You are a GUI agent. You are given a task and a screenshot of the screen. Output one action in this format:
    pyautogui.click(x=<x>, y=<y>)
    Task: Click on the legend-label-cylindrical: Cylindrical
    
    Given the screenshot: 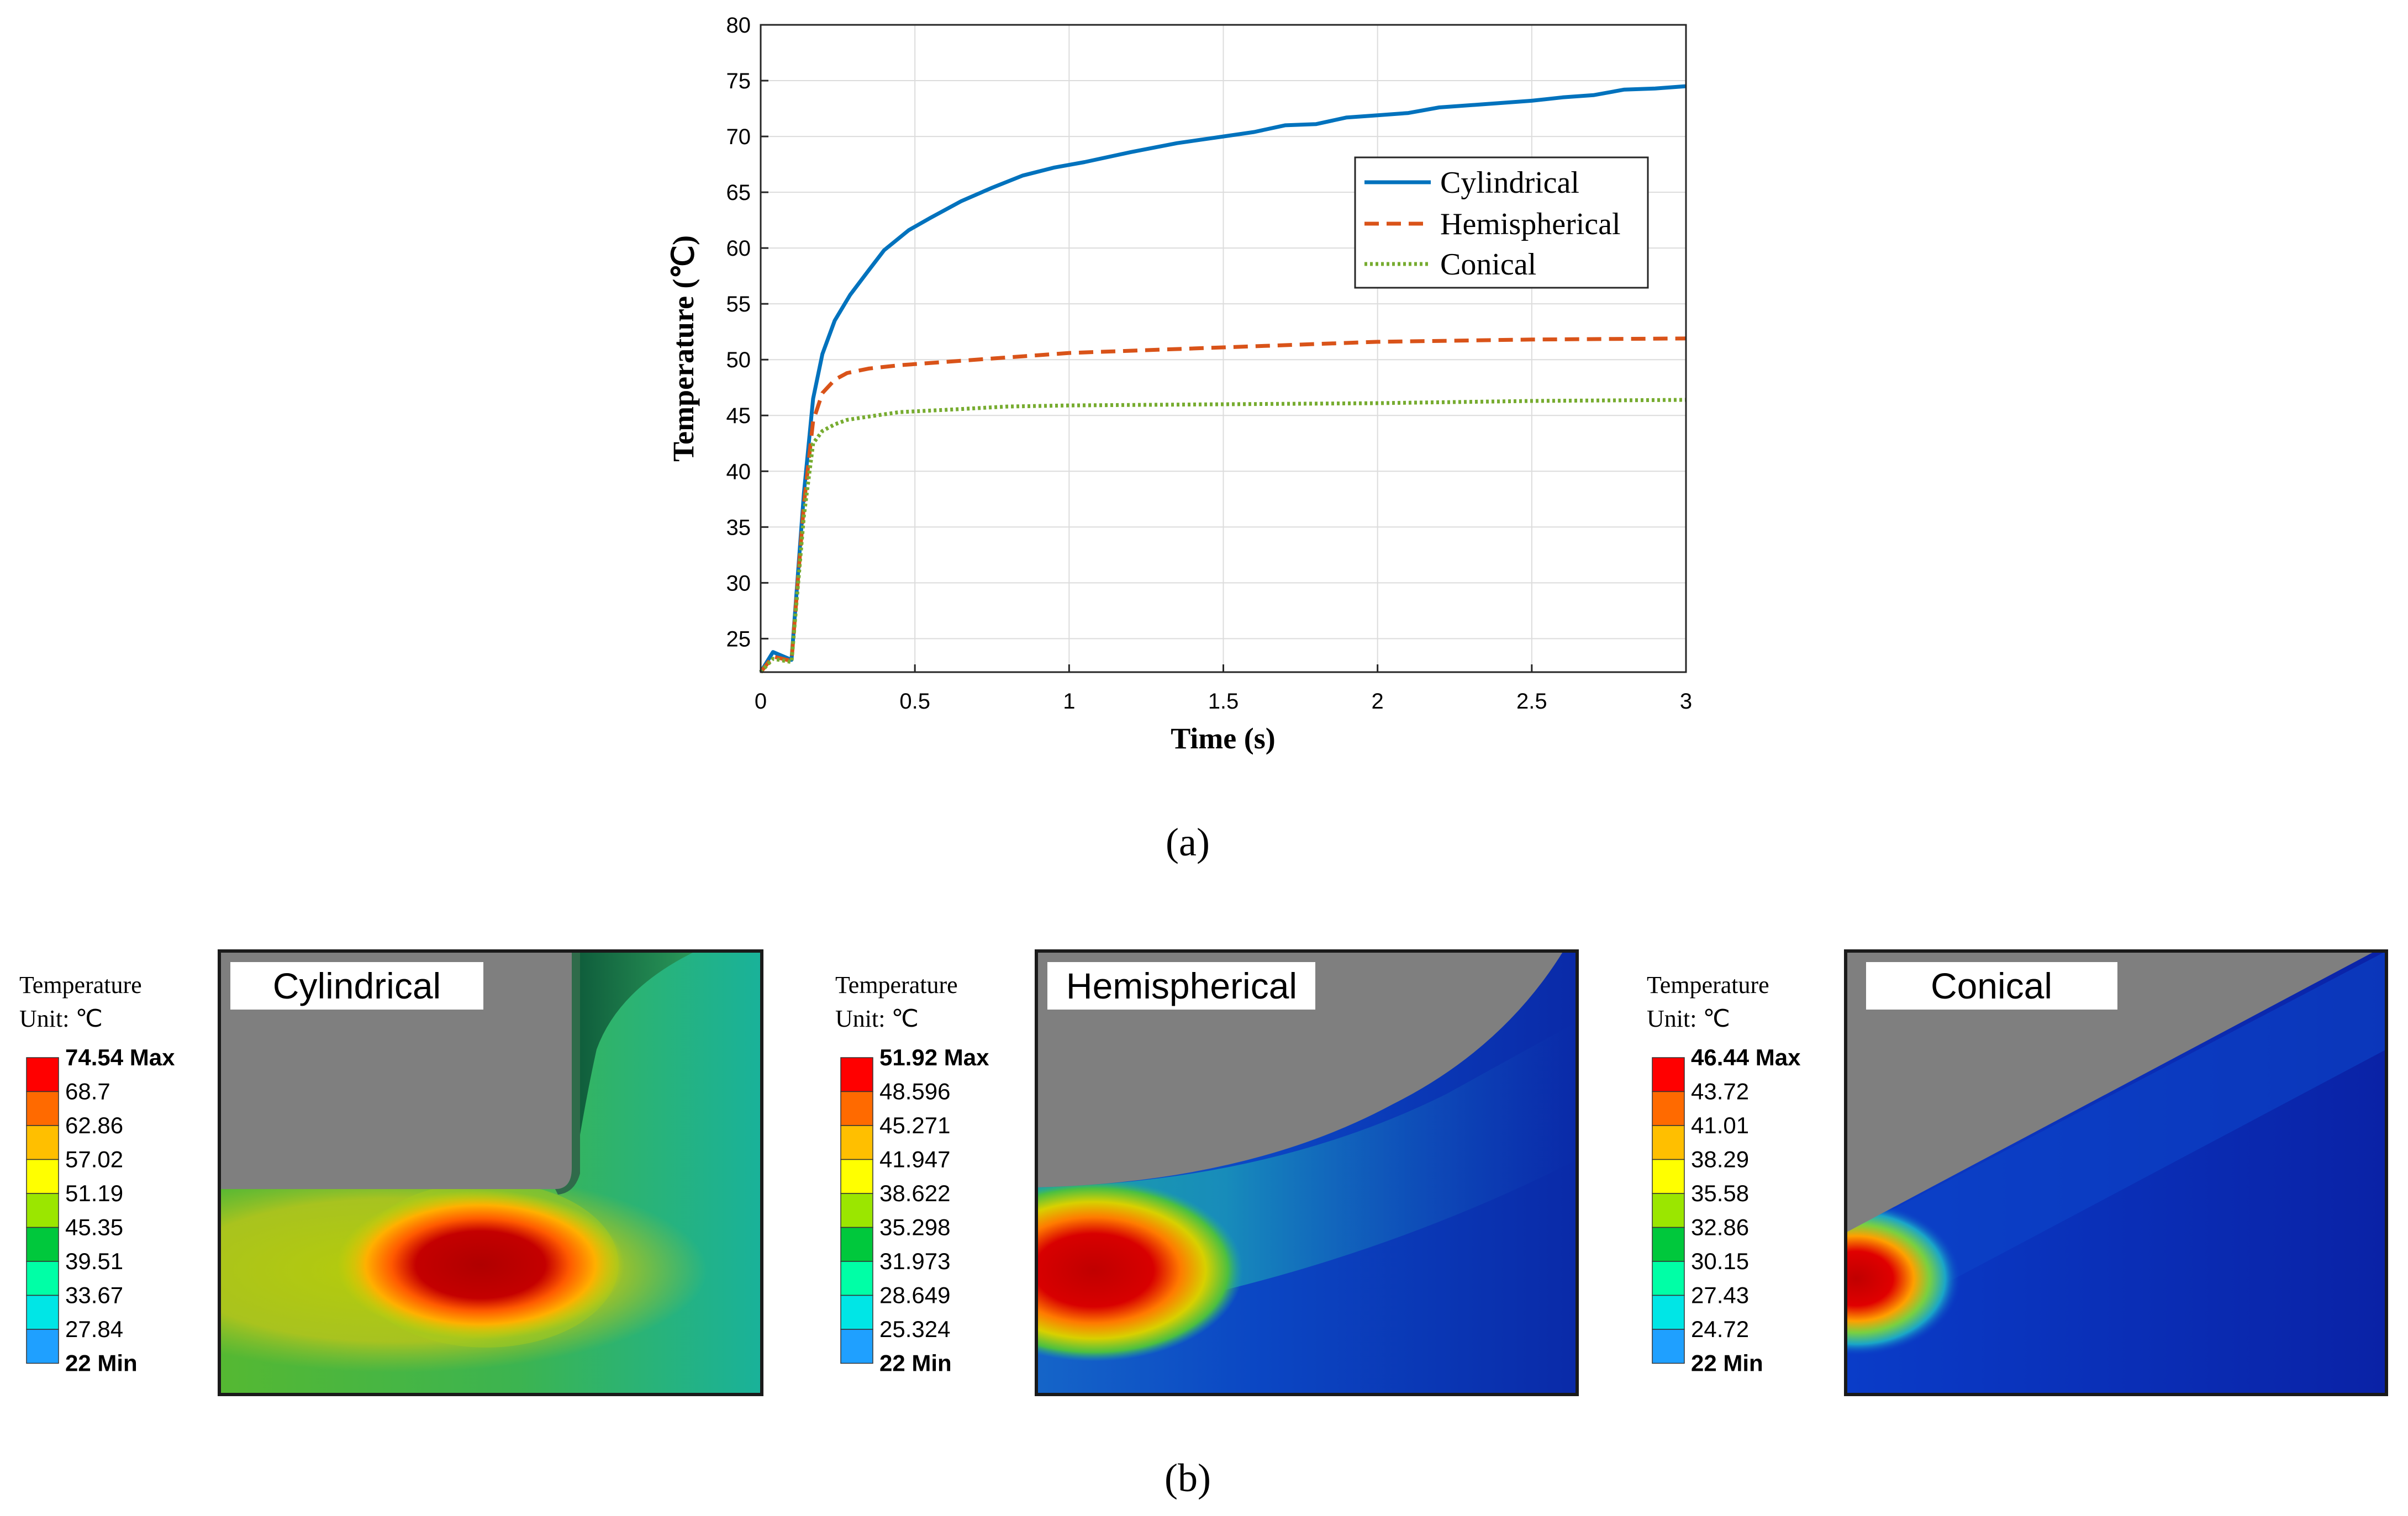 What is the action you would take?
    pyautogui.click(x=1509, y=183)
    